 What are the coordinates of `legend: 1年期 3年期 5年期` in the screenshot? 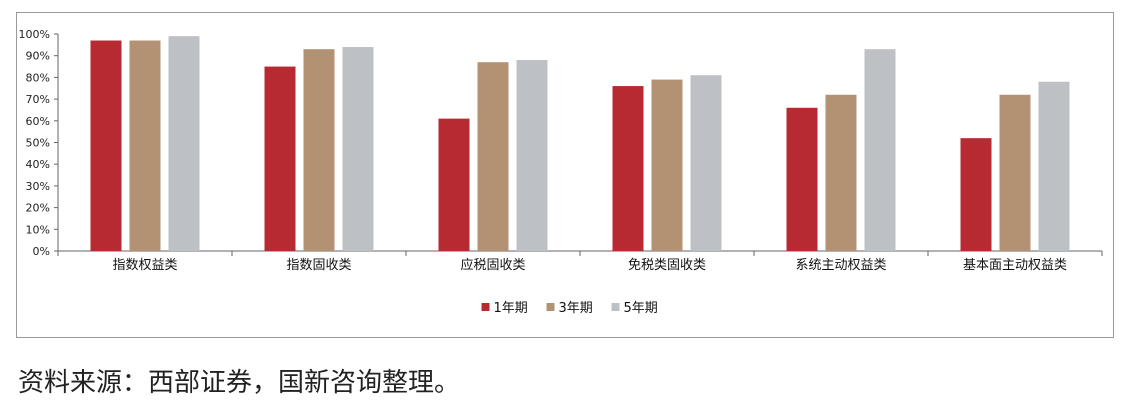 It's located at (569, 308).